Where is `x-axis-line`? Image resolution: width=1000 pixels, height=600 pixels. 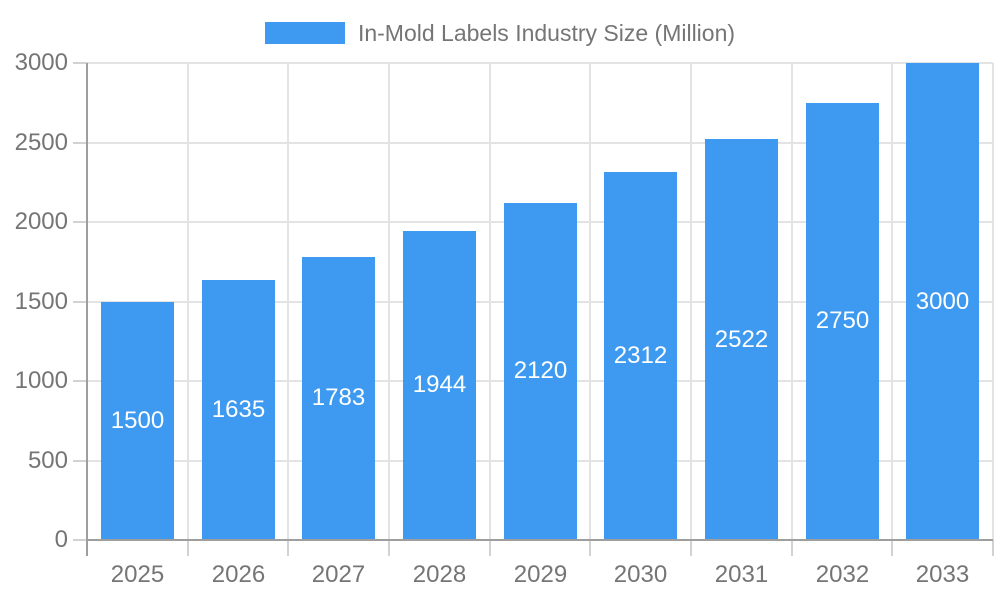 x-axis-line is located at coordinates (540, 540).